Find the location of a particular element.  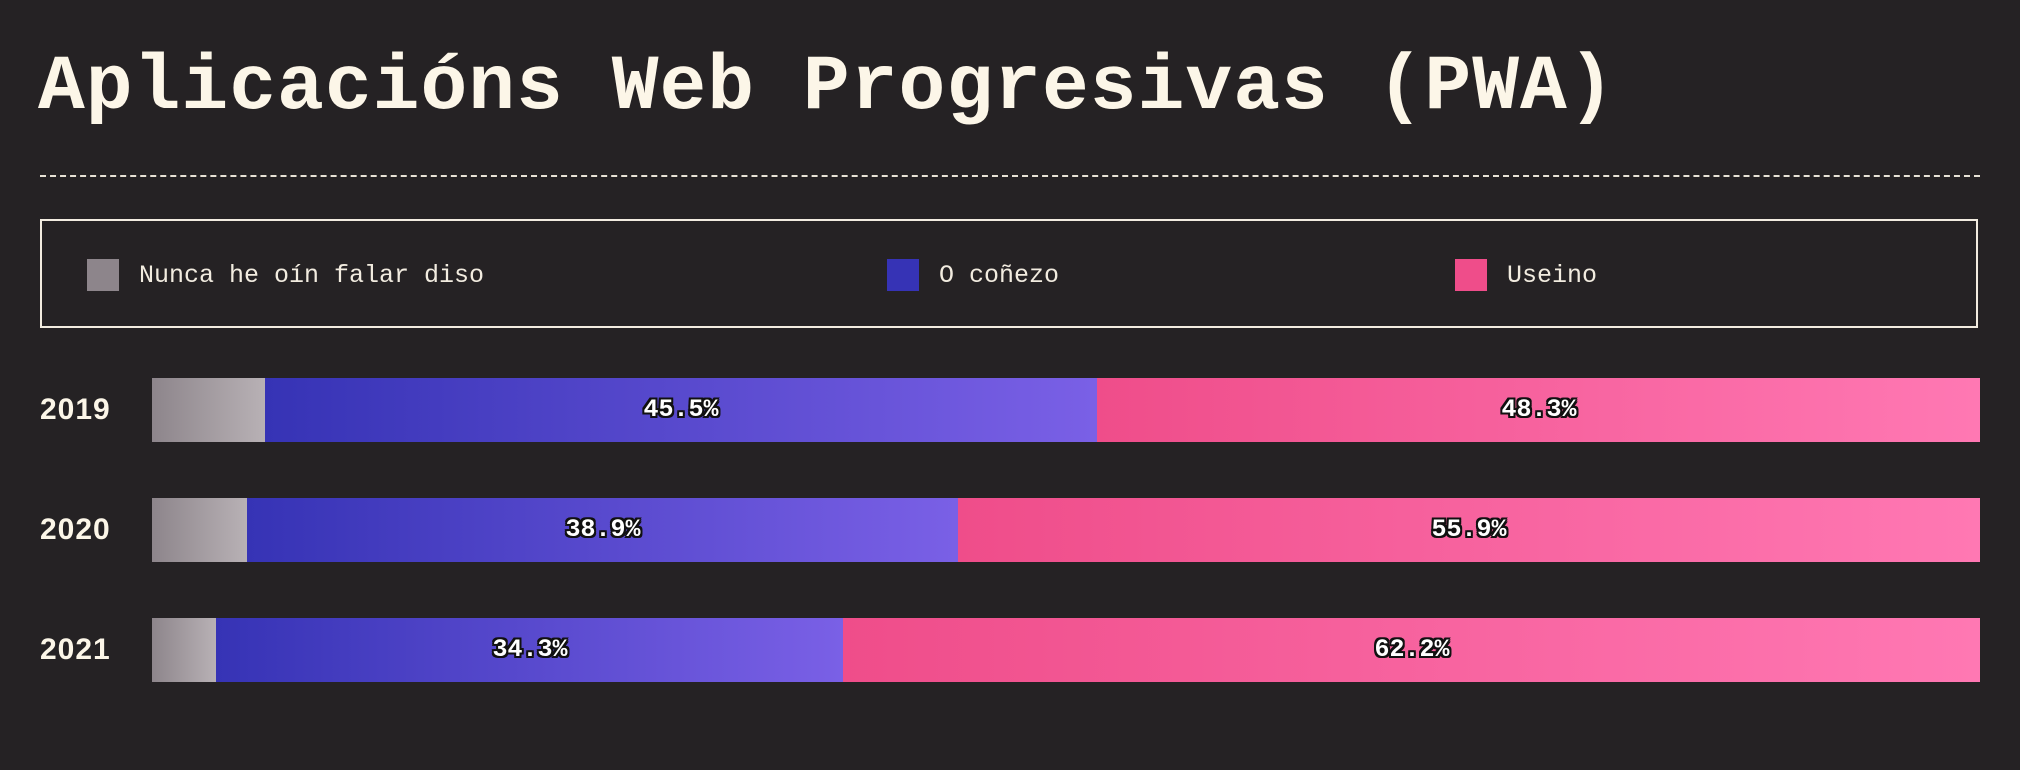

data-label: 62.2% is located at coordinates (1412, 649).